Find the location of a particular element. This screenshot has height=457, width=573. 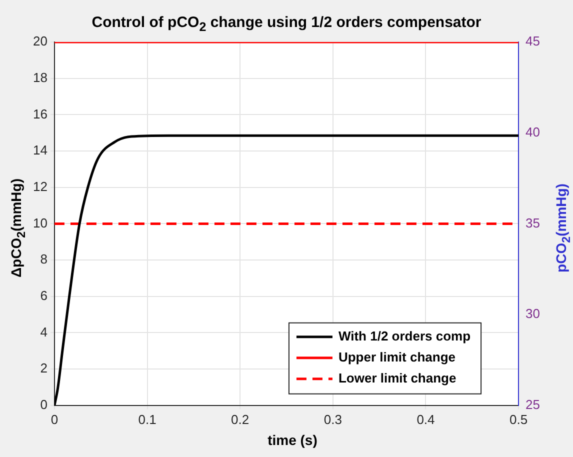

y-tick-label: 4 is located at coordinates (44, 332).